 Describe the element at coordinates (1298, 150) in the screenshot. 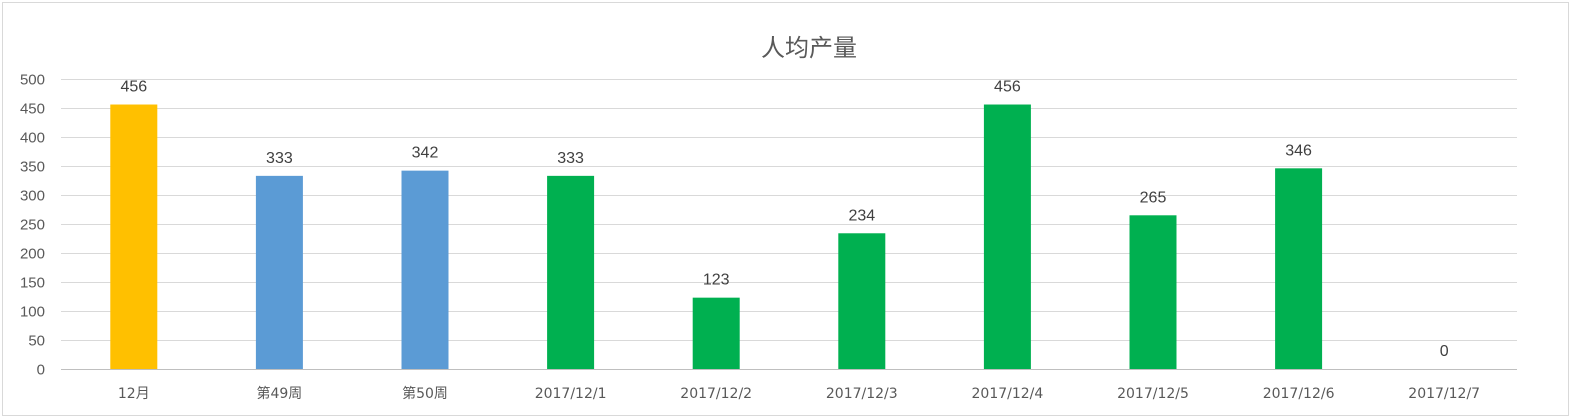

I see `data-label: 346` at that location.